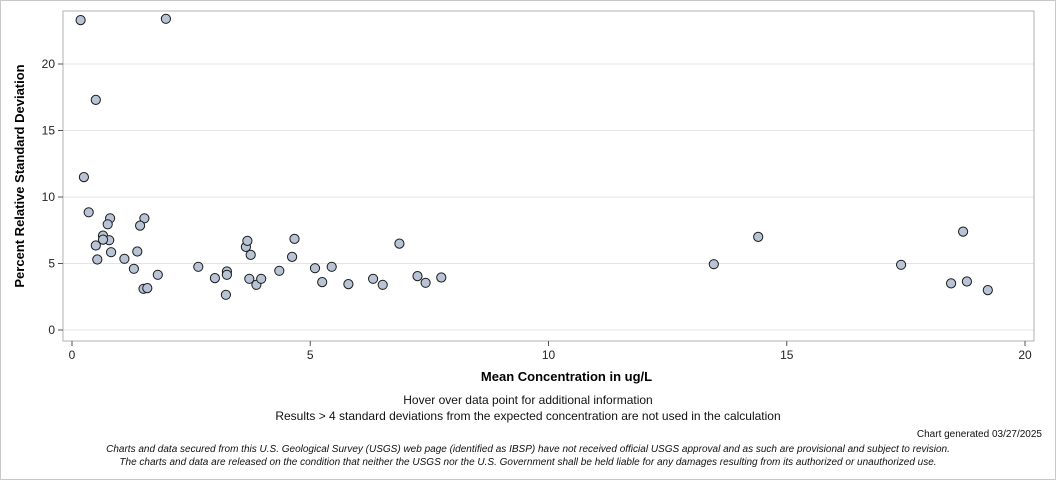 The height and width of the screenshot is (480, 1056). Describe the element at coordinates (549, 355) in the screenshot. I see `x-tick-label: 10` at that location.